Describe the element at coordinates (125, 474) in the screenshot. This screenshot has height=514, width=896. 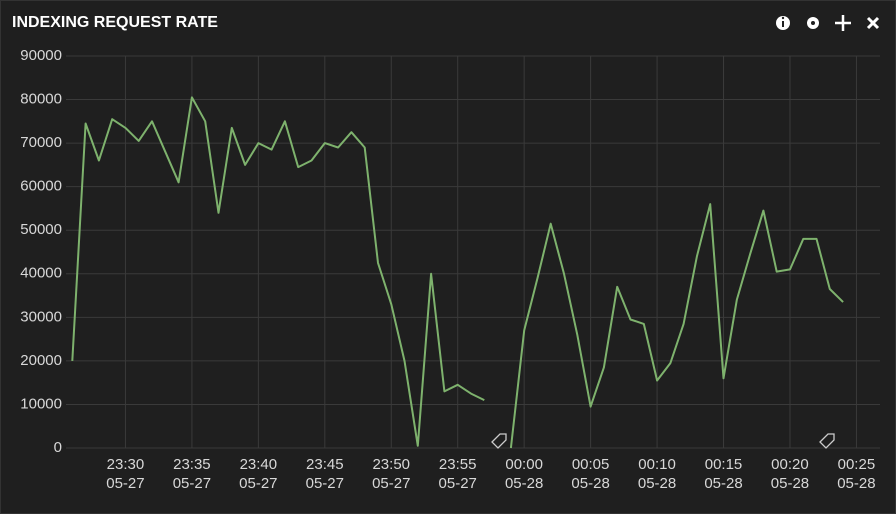
I see `x-tick-label: 23:30 05-27` at that location.